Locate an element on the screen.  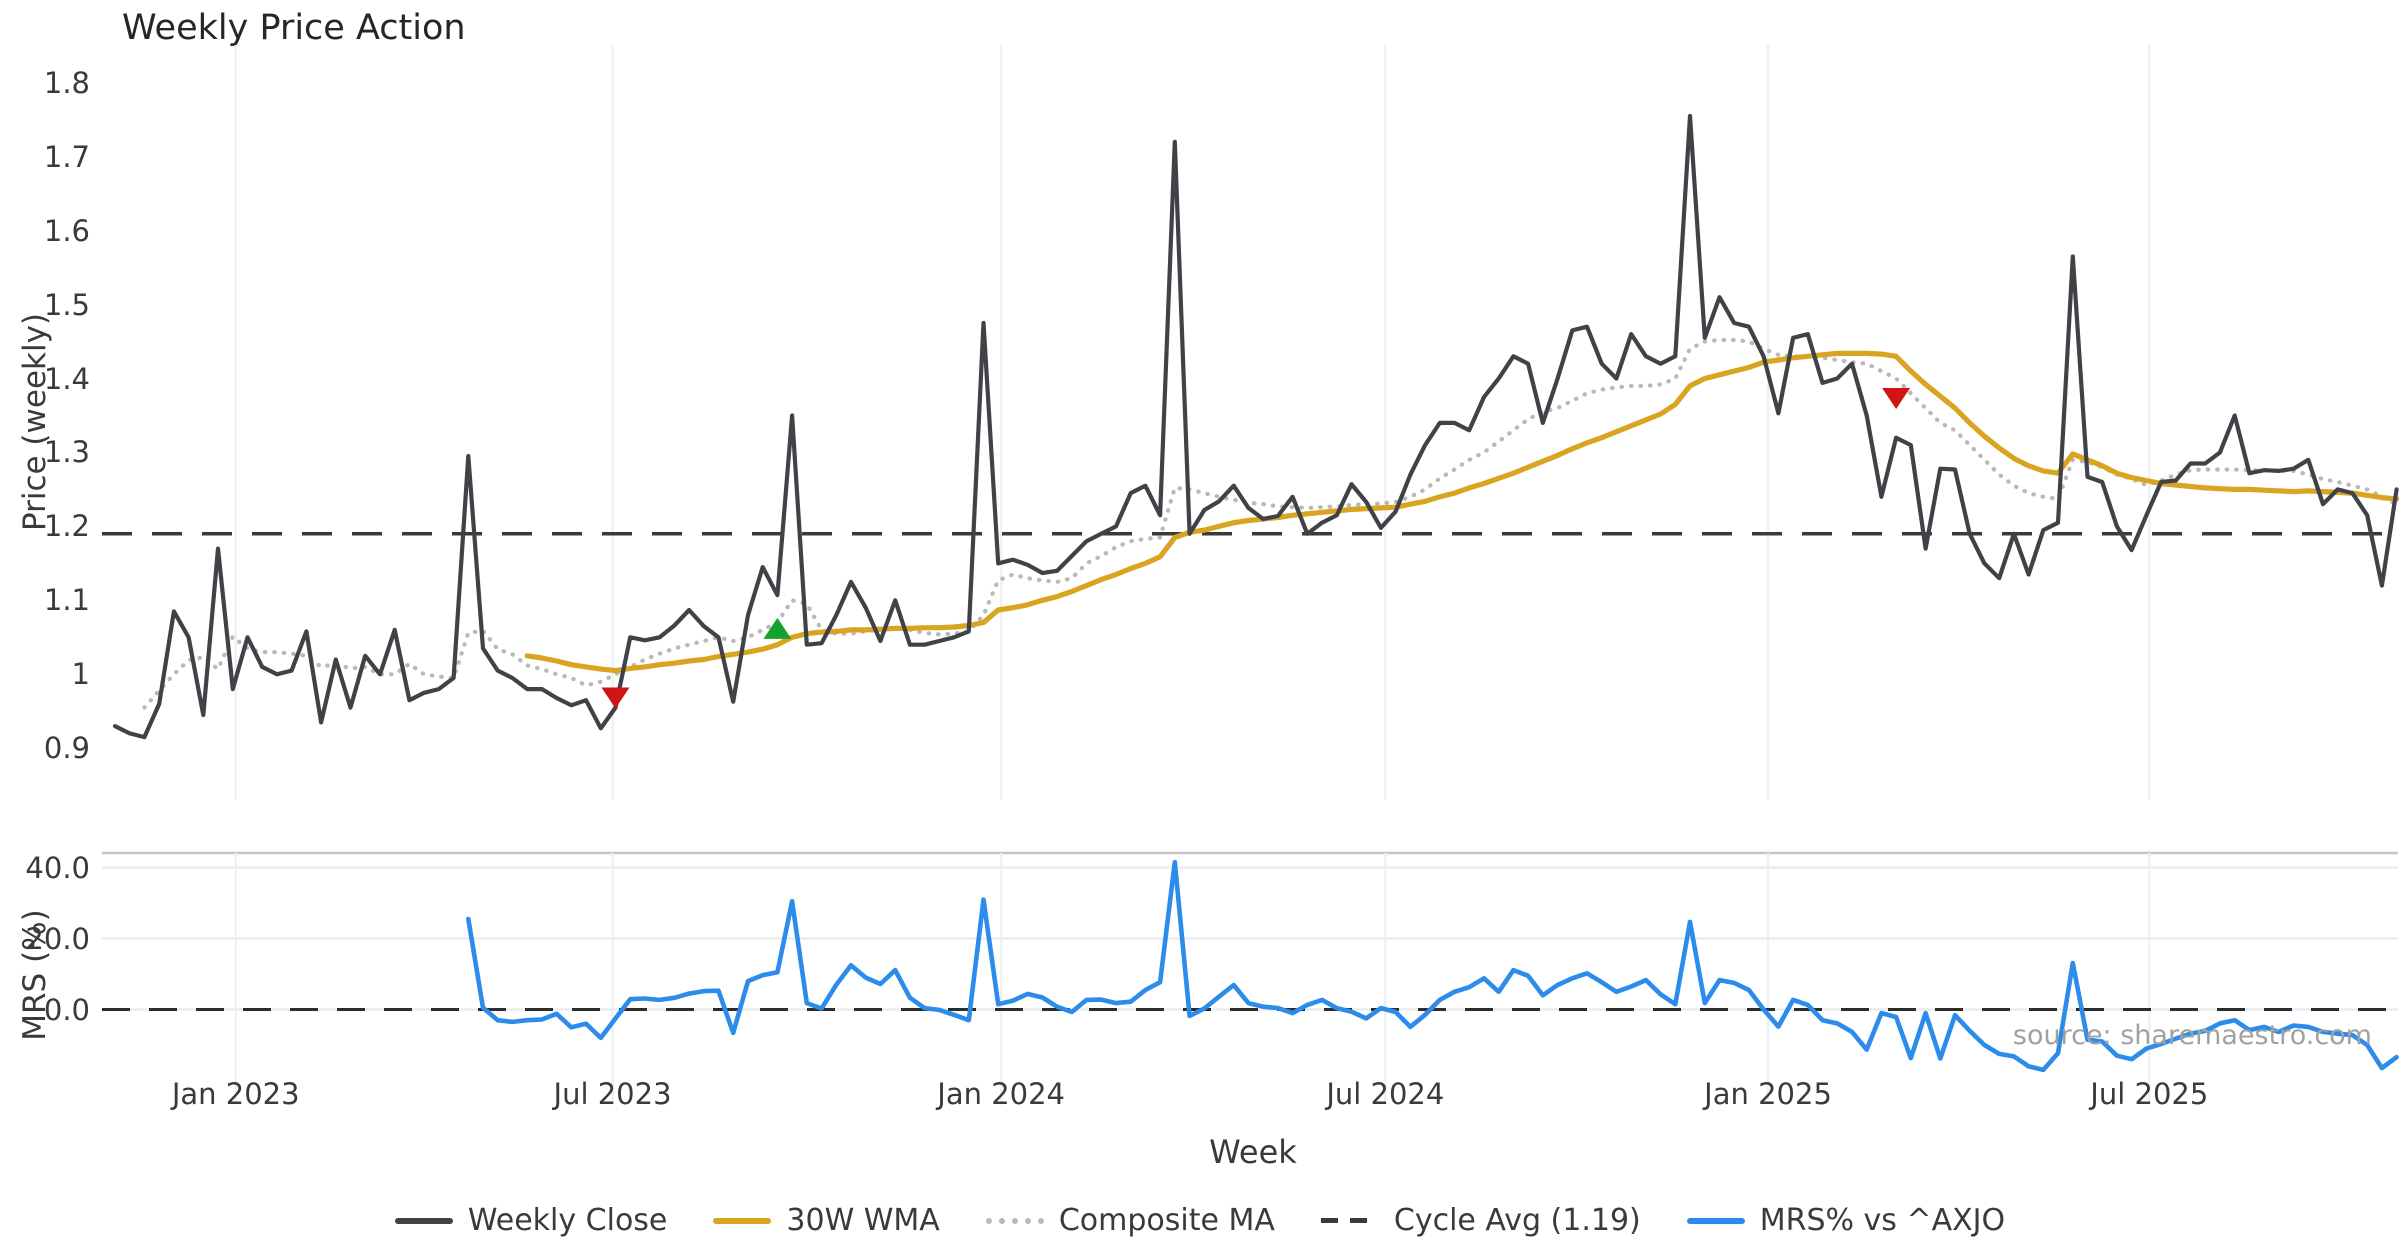
legend-item-cycle-avg: Cycle Avg (1.19) is located at coordinates (1480, 1220).